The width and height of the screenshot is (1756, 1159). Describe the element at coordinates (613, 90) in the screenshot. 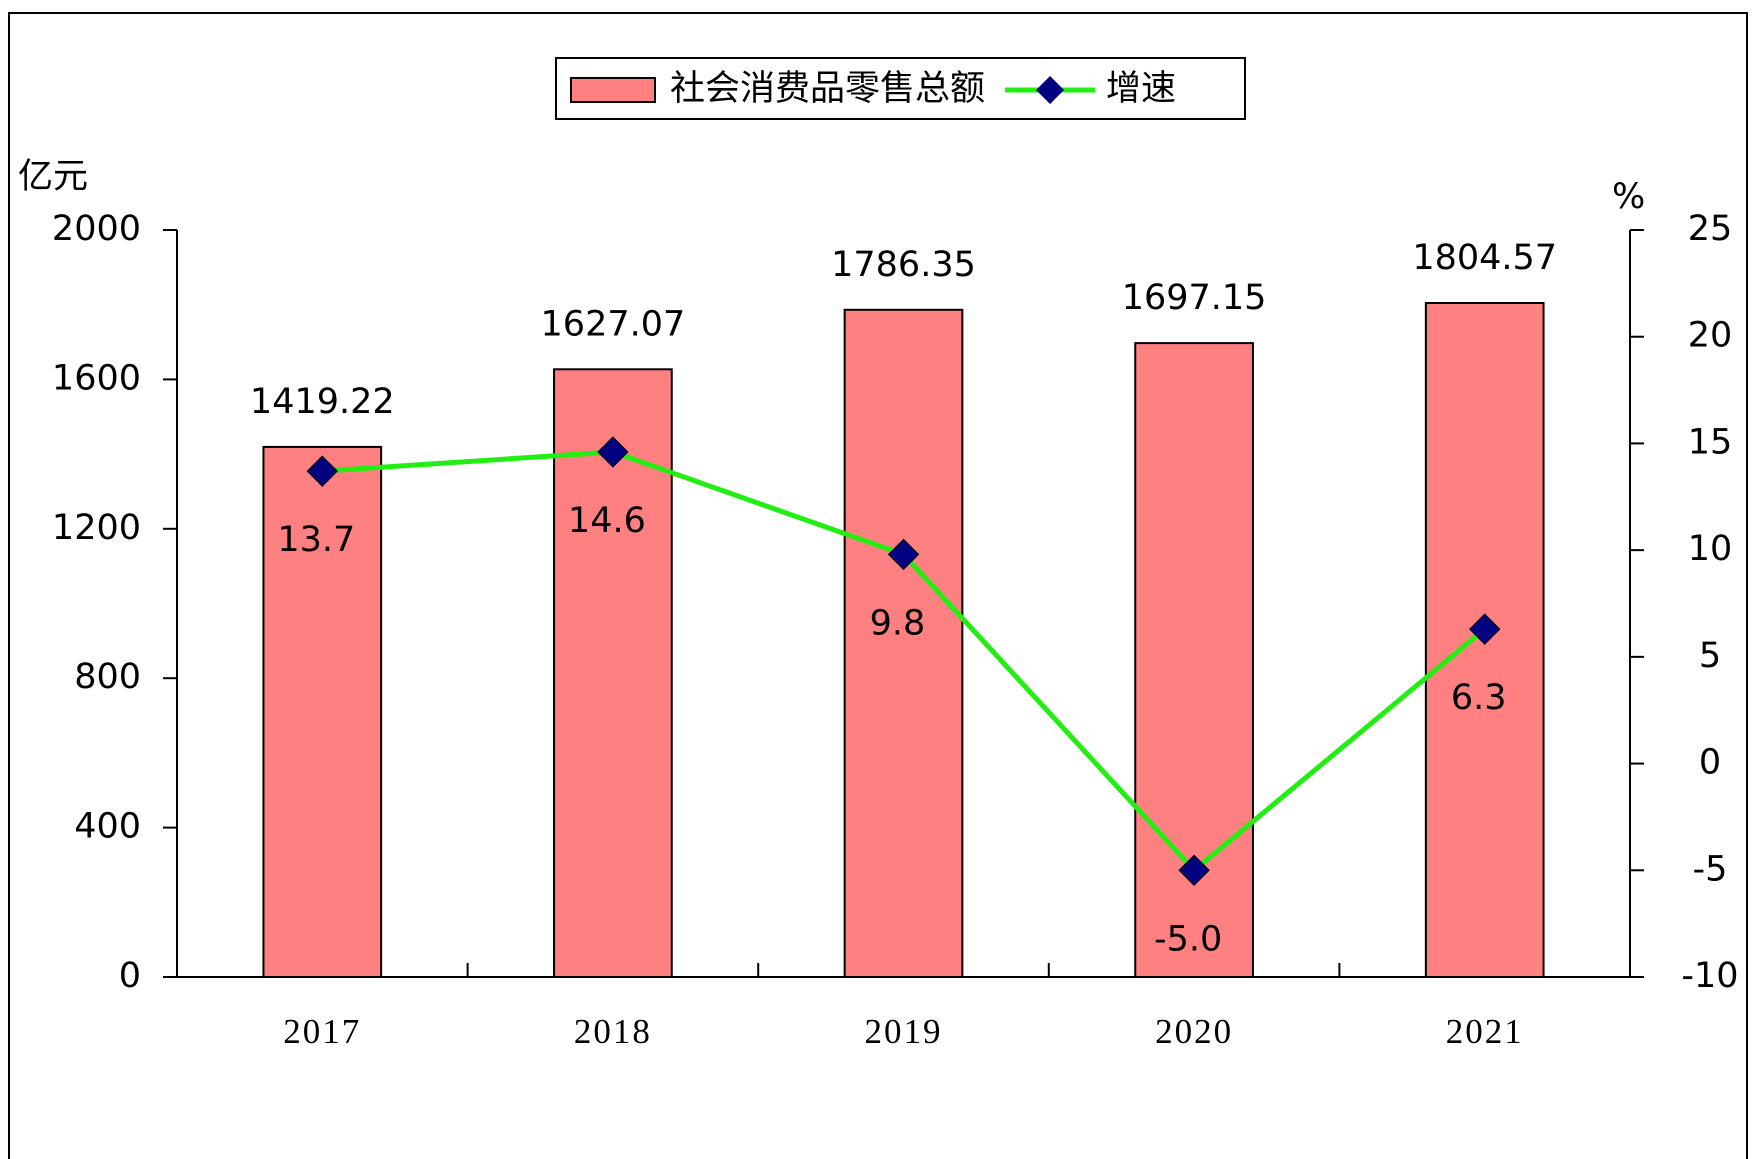

I see `legend-swatch` at that location.